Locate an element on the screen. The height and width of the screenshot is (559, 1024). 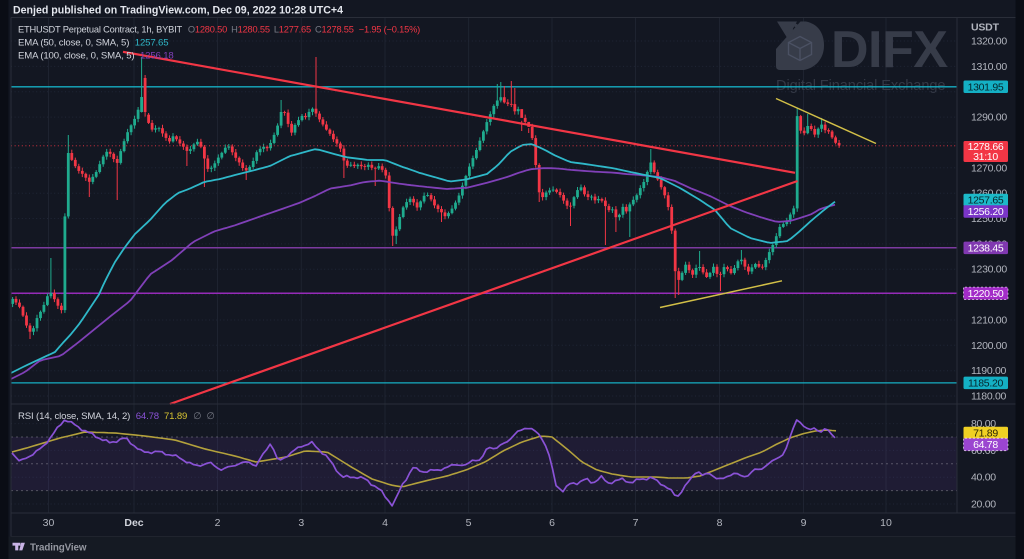
svg-text: 1310.00 is located at coordinates (989, 67).